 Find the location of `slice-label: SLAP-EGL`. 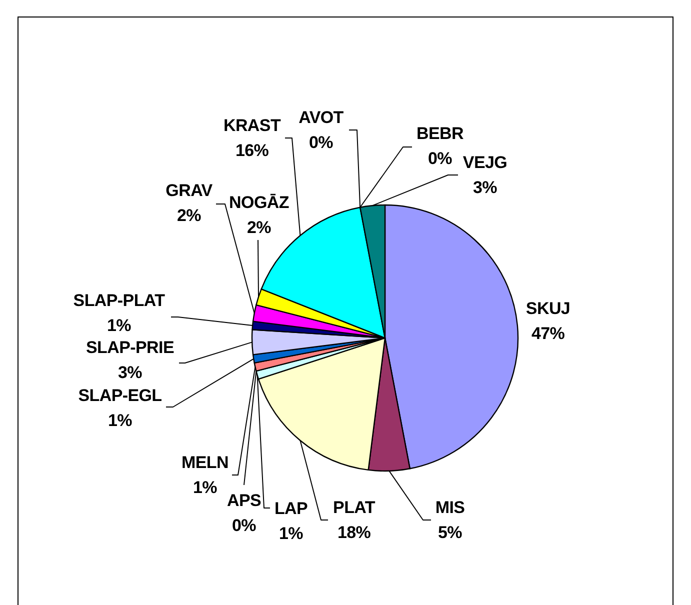

slice-label: SLAP-EGL is located at coordinates (120, 395).